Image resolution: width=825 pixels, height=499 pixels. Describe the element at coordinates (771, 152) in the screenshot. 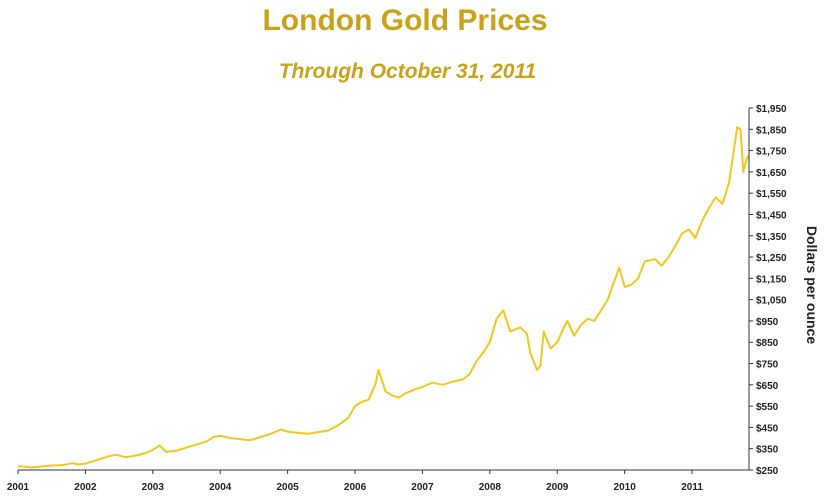

I see `y-tick-label: $1,750` at that location.